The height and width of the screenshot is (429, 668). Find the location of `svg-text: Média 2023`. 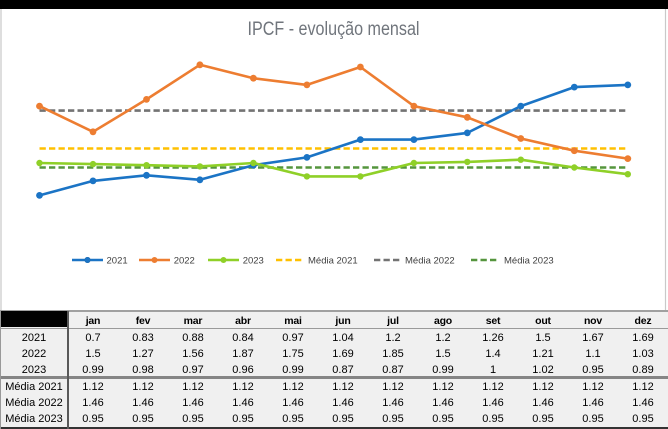

svg-text: Média 2023 is located at coordinates (529, 260).